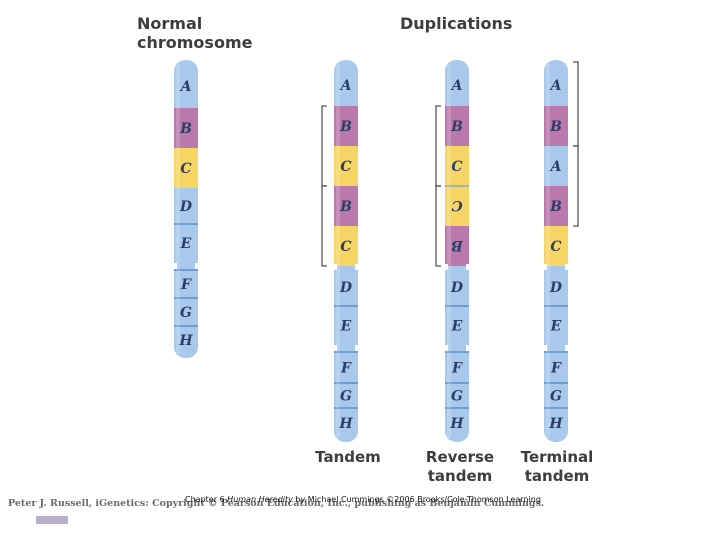  Describe the element at coordinates (557, 457) in the screenshot. I see `terminal-tandem-label-line1: Terminal` at that location.